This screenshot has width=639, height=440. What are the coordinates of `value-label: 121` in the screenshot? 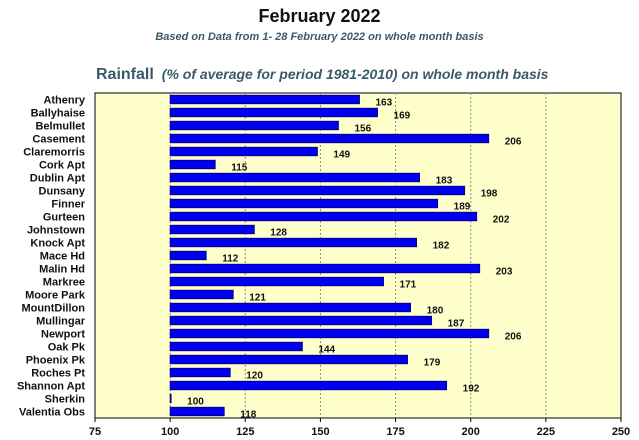 It's located at (257, 298).